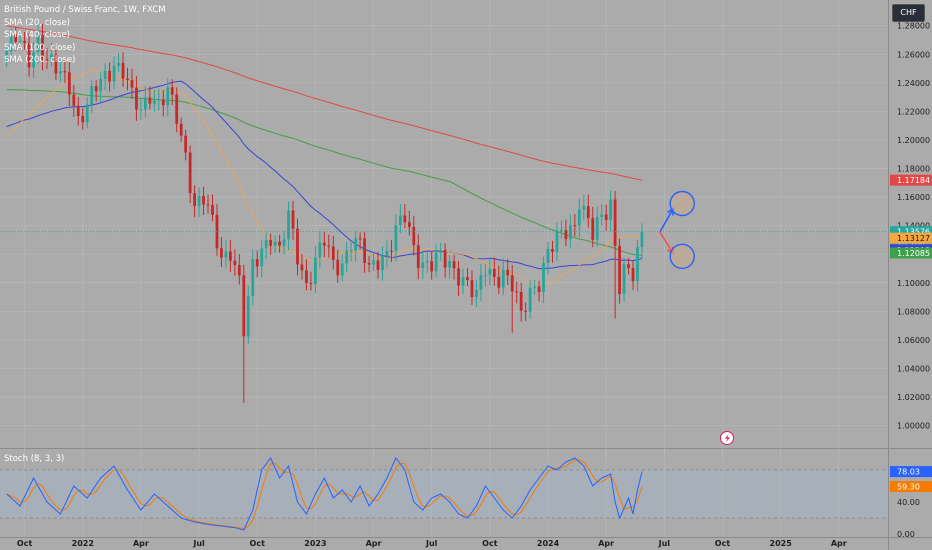  I want to click on sma-200-legend: SMA (200, close), so click(40, 60).